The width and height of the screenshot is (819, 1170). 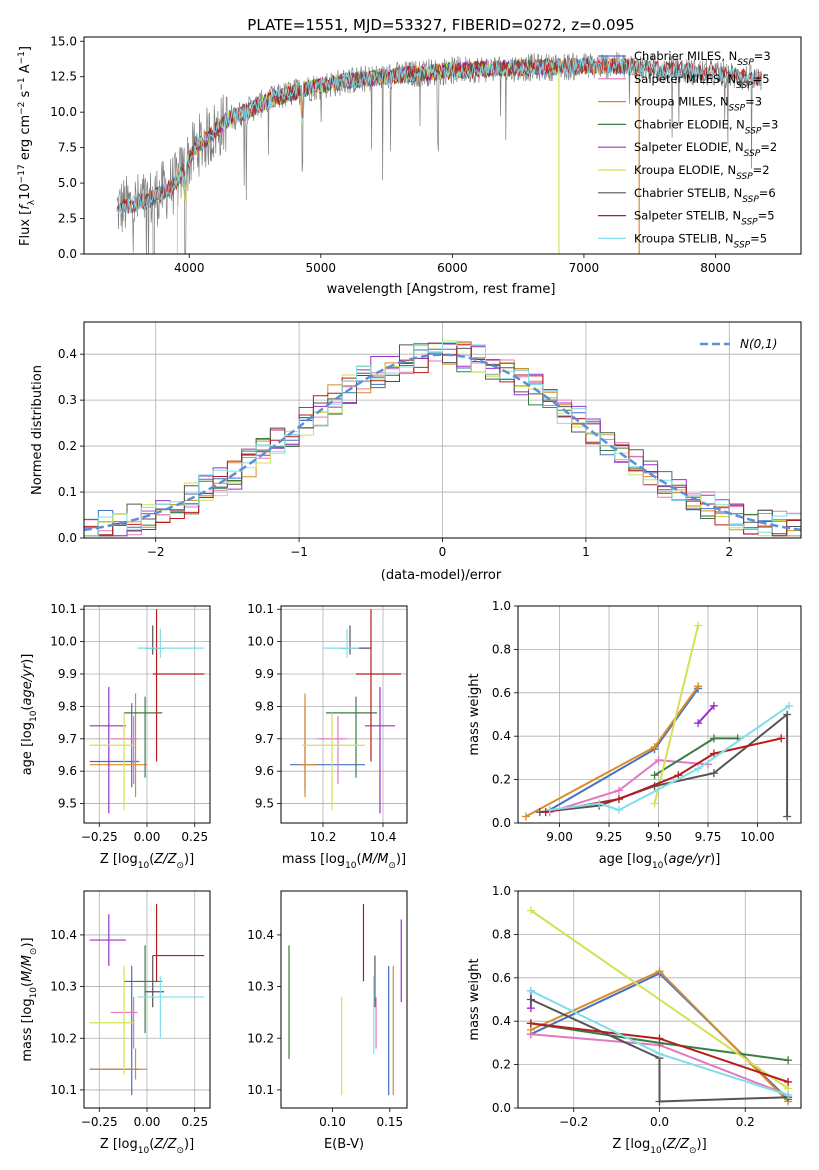 What do you see at coordinates (63, 1090) in the screenshot?
I see `mass-vs-z-ytick-label: 10.1` at bounding box center [63, 1090].